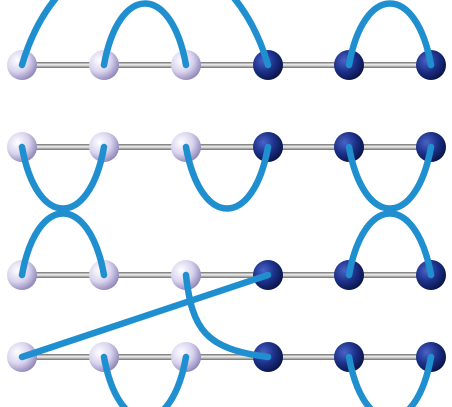  I want to click on cross-link-curve, so click(227, 316).